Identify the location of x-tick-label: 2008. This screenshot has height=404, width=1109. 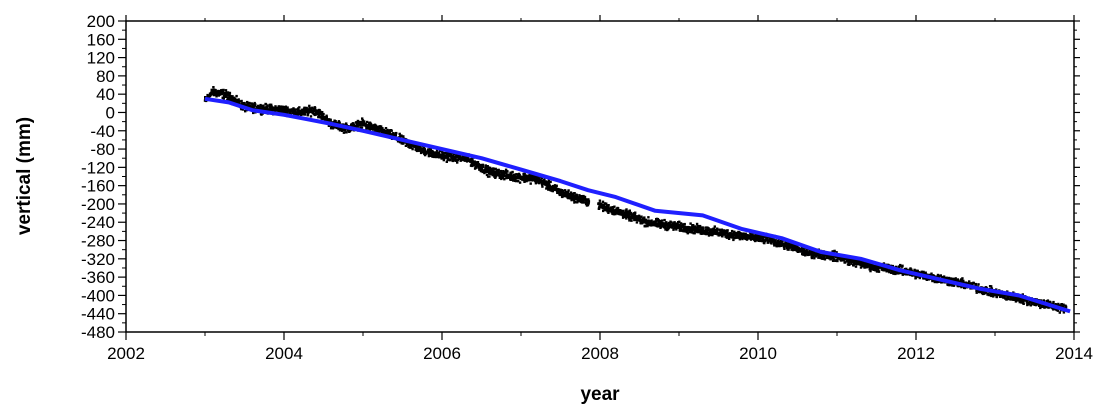
(600, 353).